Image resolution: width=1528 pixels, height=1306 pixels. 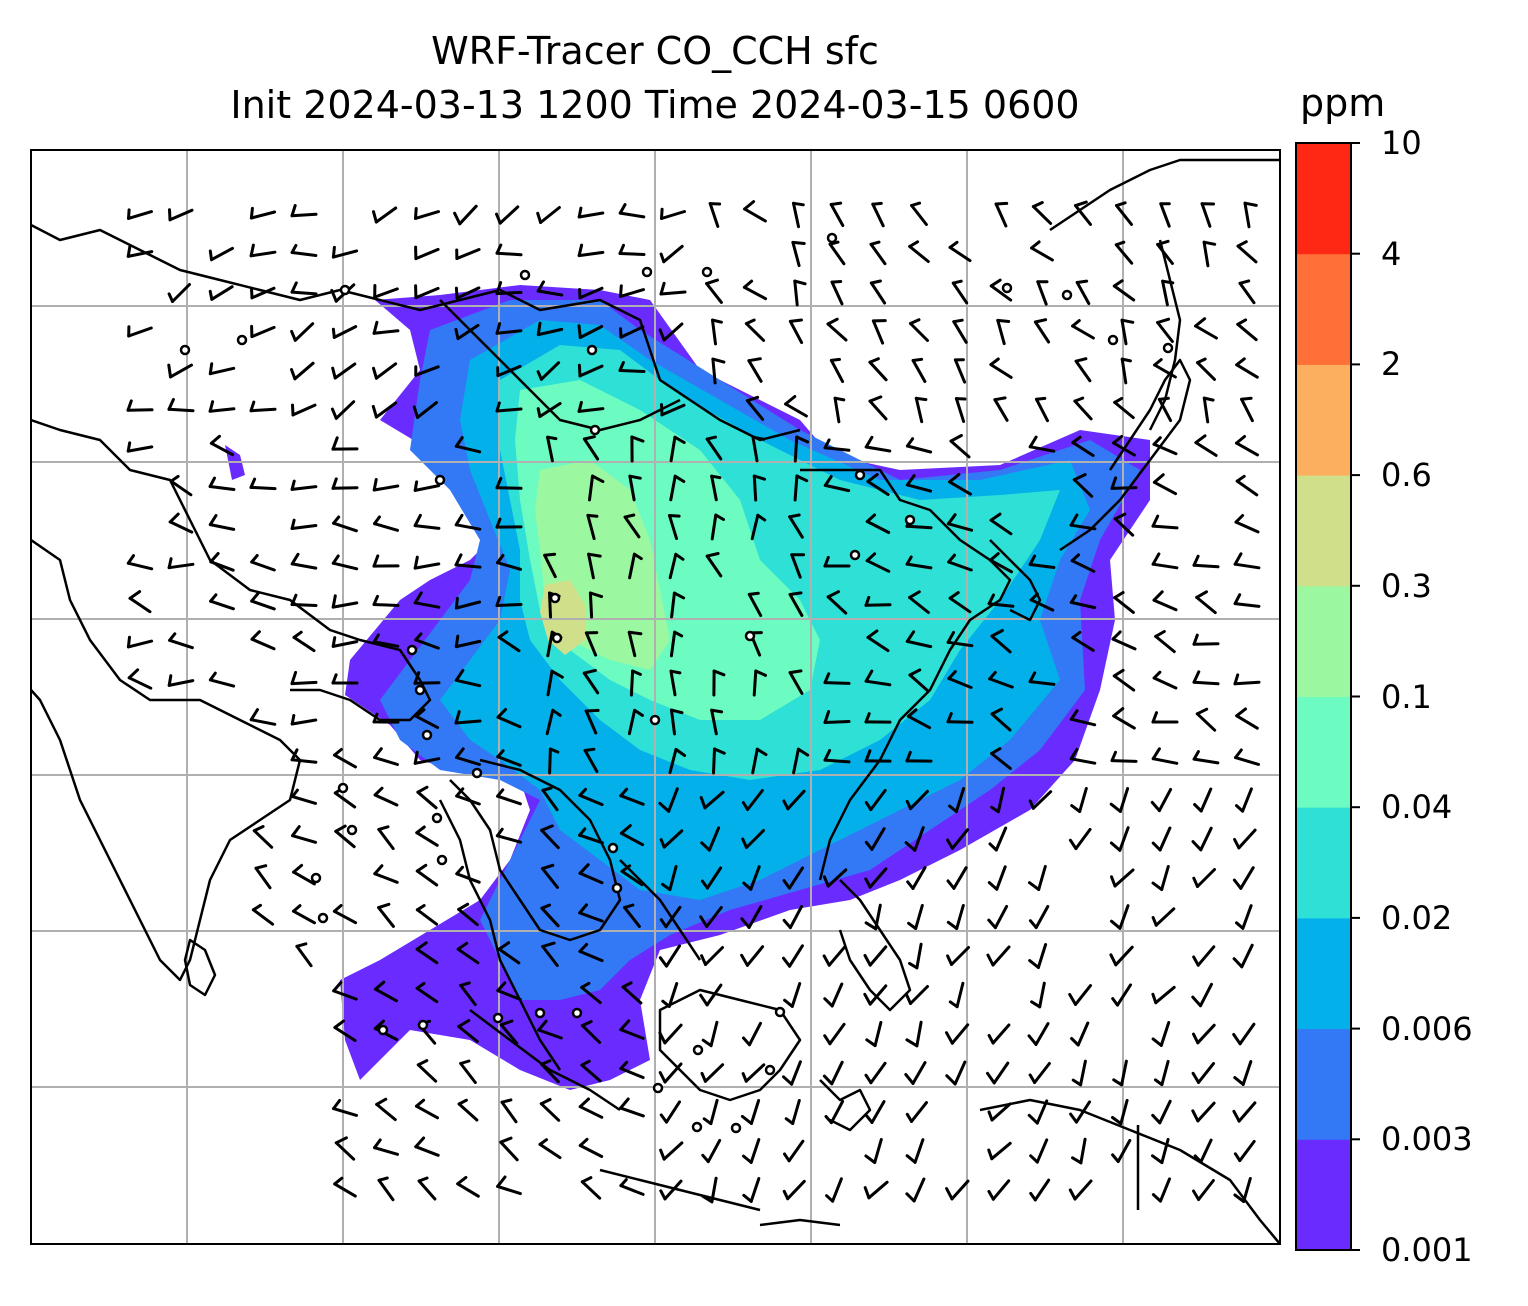 I want to click on coast-russia-east, so click(x=1164, y=195).